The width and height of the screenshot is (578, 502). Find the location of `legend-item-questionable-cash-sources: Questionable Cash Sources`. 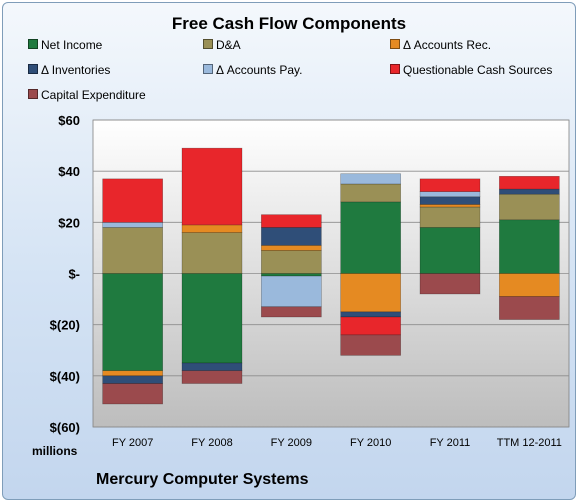

legend-item-questionable-cash-sources: Questionable Cash Sources is located at coordinates (471, 70).